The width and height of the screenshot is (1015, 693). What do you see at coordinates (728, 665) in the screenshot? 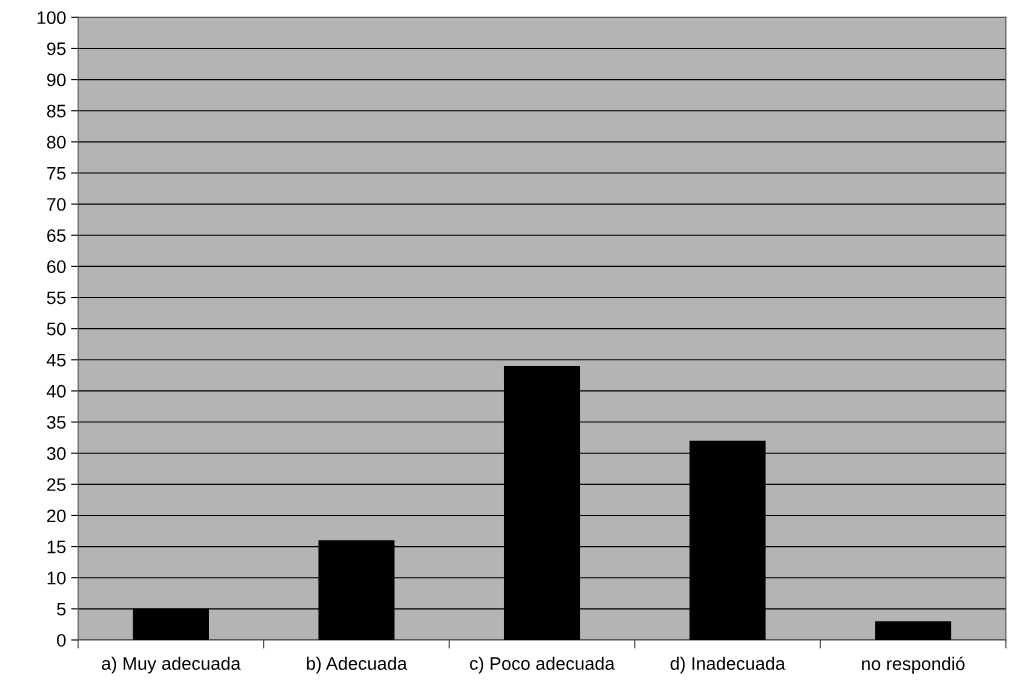
I see `x-tick-label: d) Inadecuada` at bounding box center [728, 665].